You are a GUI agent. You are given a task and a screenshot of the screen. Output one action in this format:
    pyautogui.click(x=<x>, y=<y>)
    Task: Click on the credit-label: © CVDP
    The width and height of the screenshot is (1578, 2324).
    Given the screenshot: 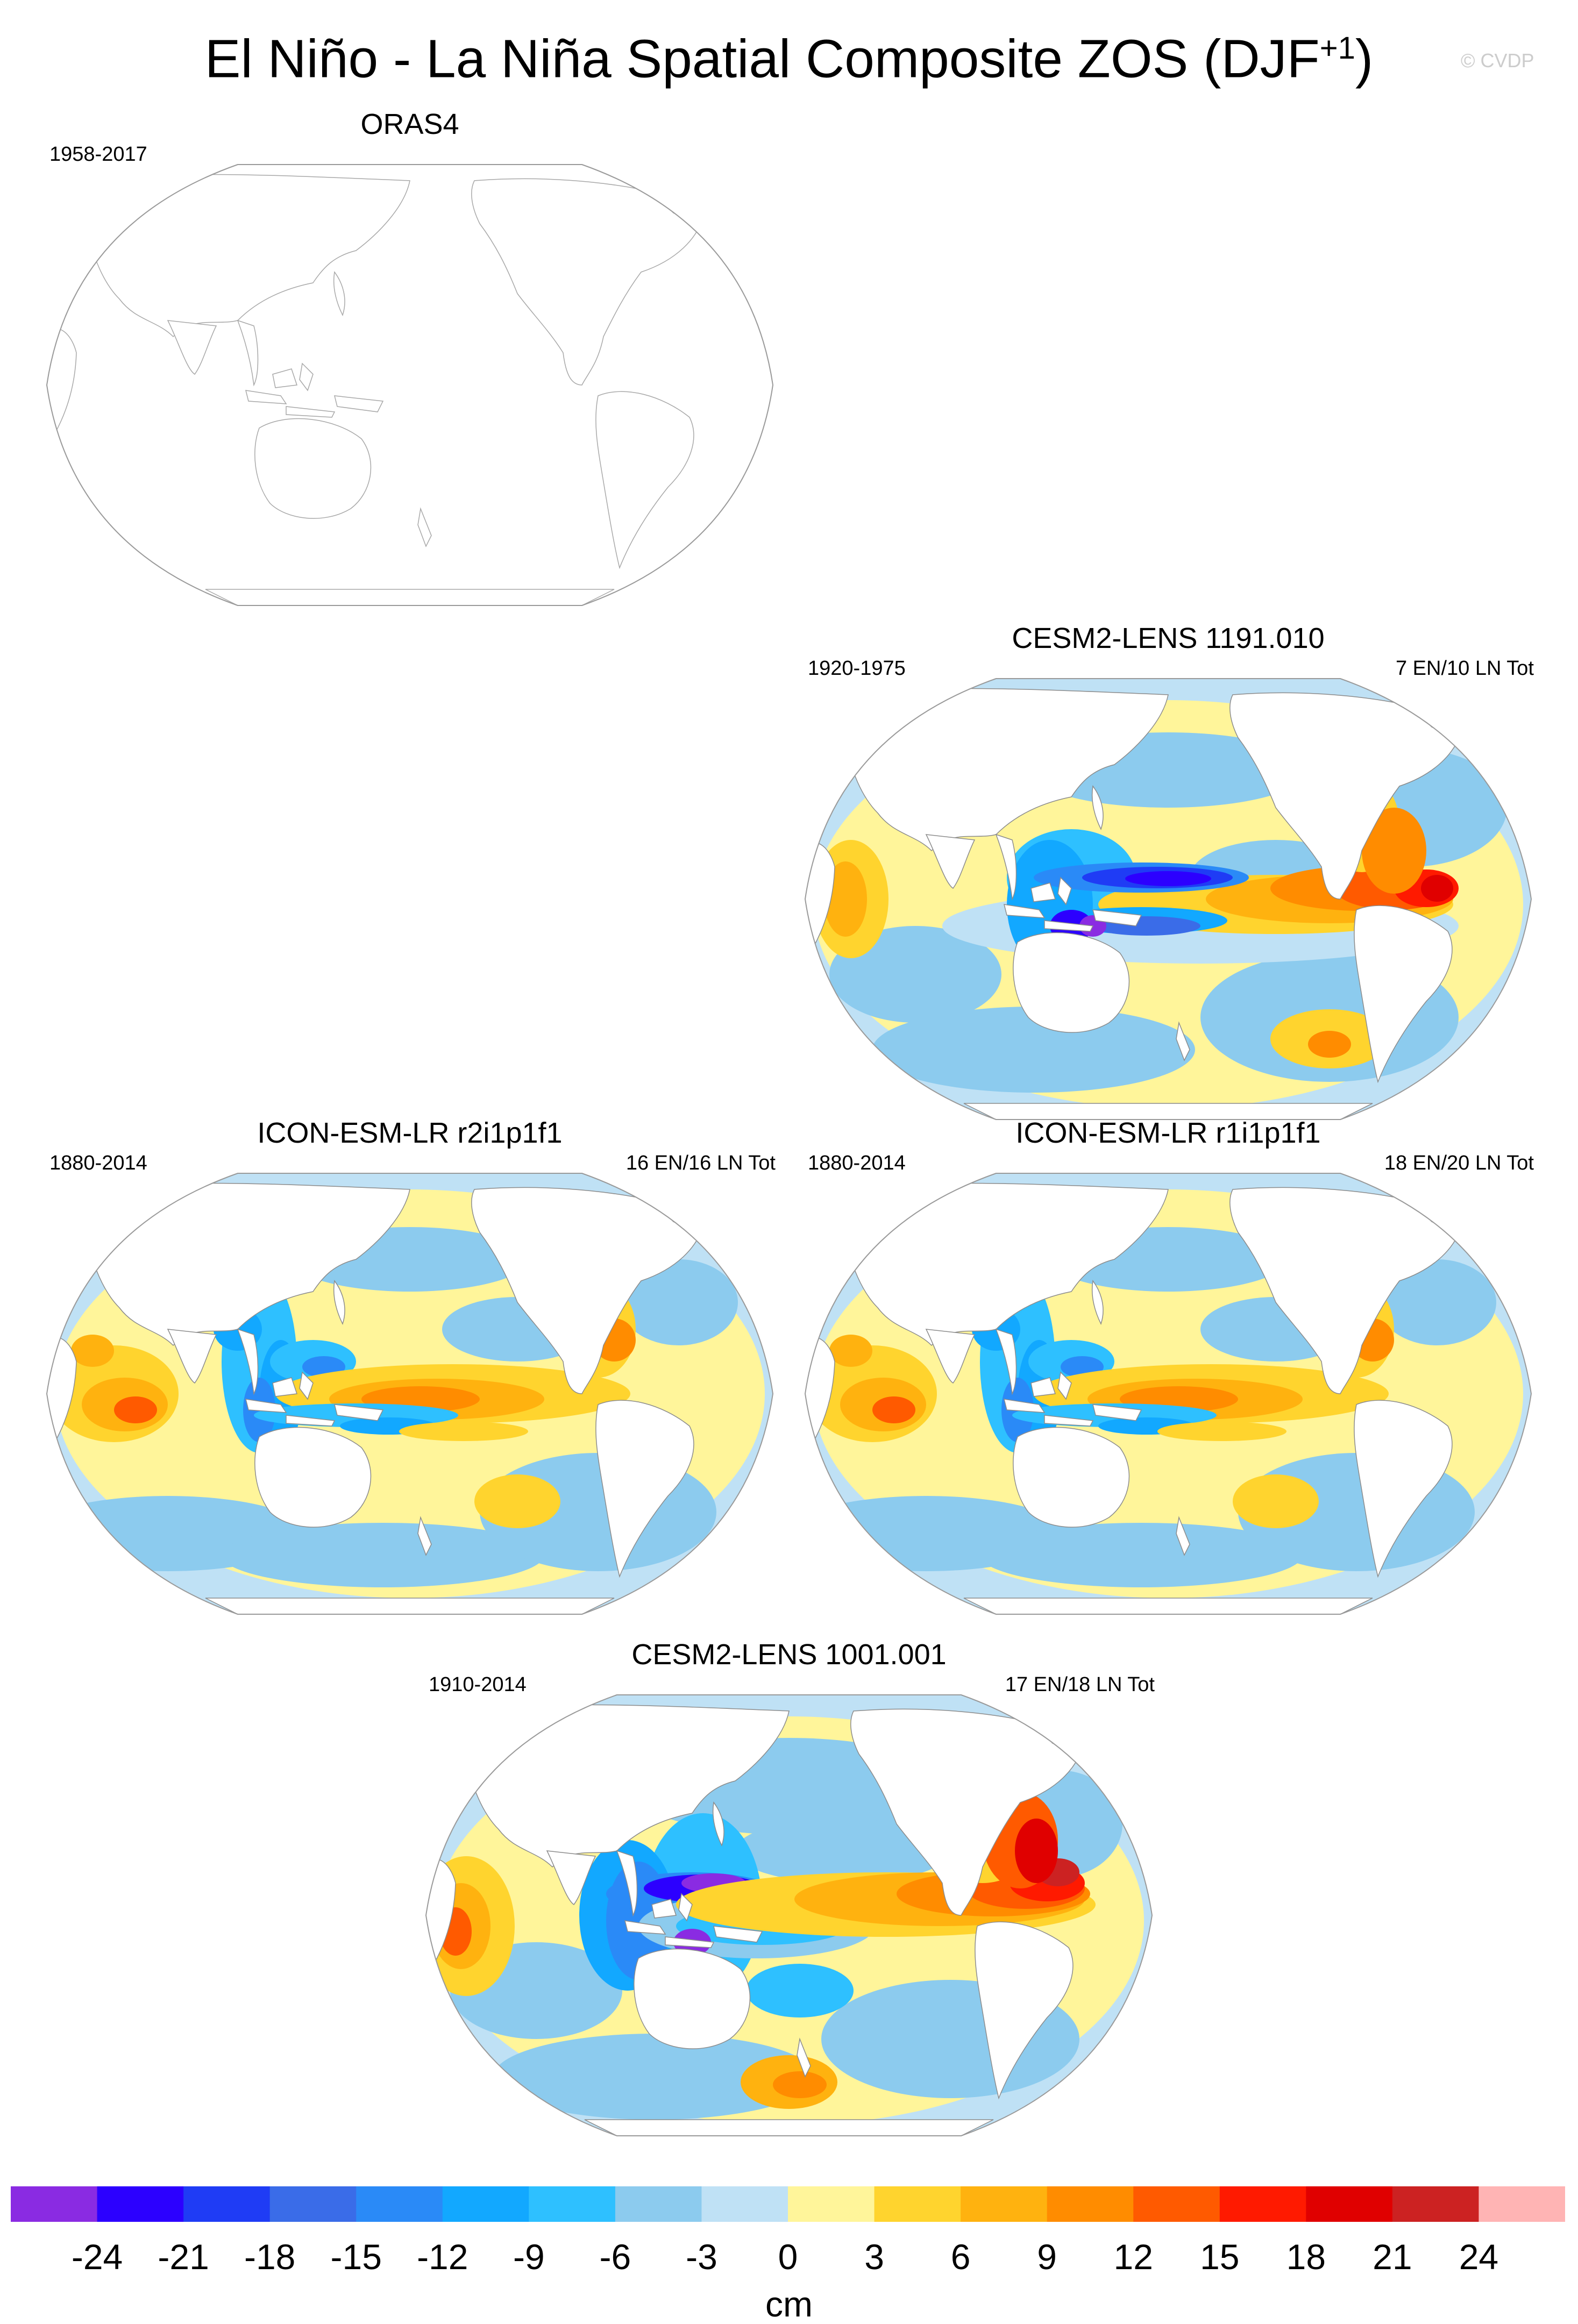 What is the action you would take?
    pyautogui.click(x=1497, y=60)
    